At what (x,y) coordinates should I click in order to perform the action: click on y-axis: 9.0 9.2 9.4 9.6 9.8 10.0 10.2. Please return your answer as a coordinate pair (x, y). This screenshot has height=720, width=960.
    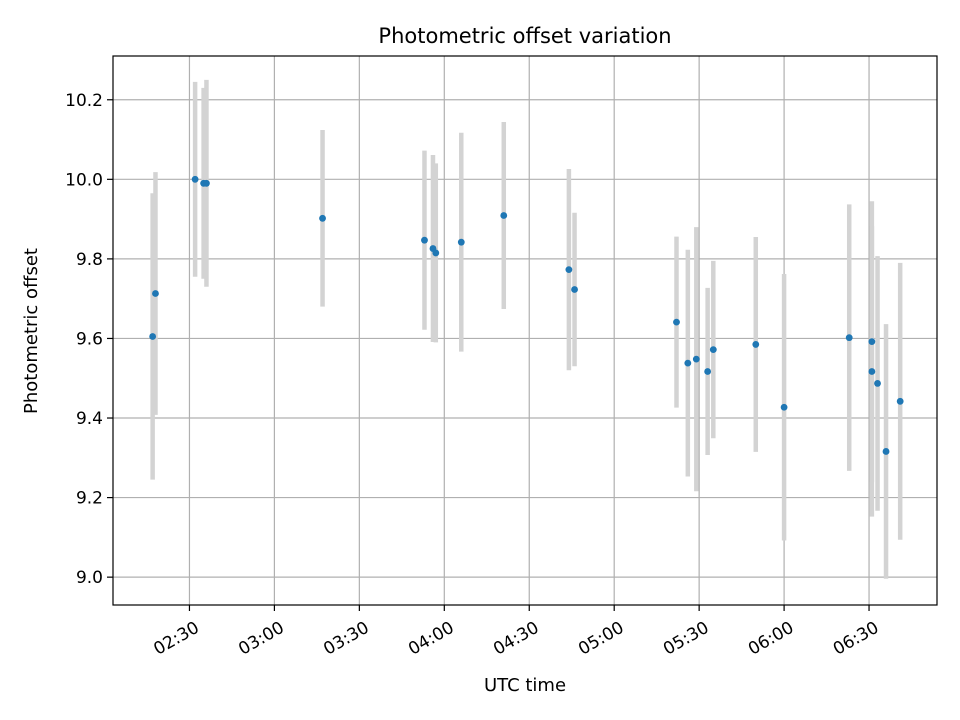
    Looking at the image, I should click on (89, 339).